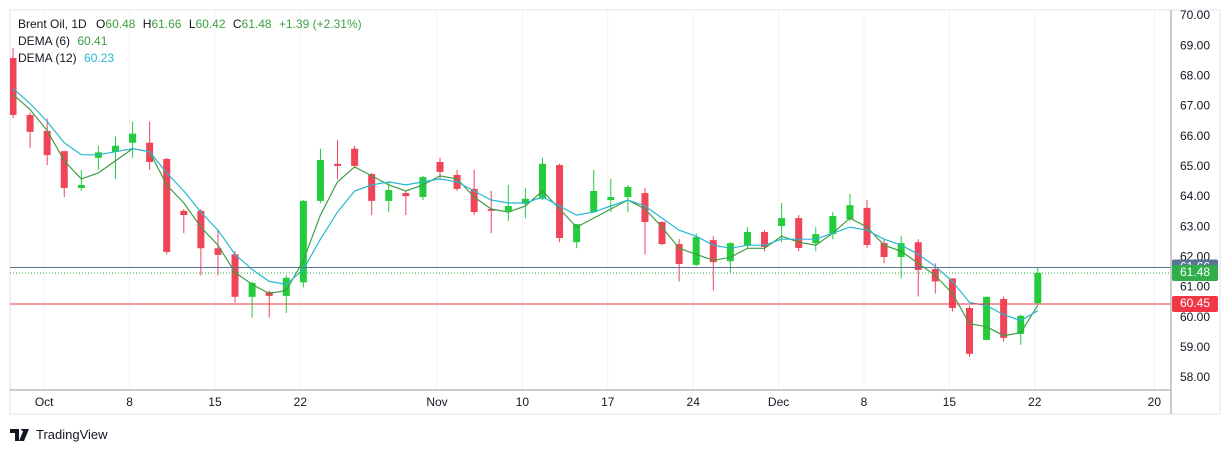 This screenshot has height=452, width=1231. I want to click on y-tick-label: 67.00, so click(1195, 106).